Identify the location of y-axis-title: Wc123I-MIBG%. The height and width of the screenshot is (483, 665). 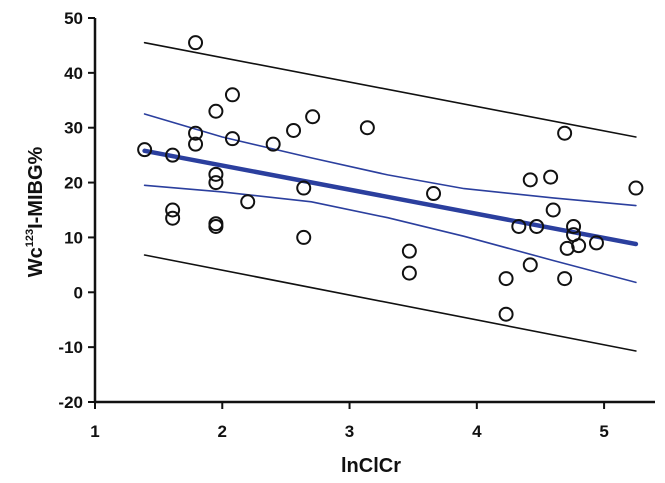
(35, 211).